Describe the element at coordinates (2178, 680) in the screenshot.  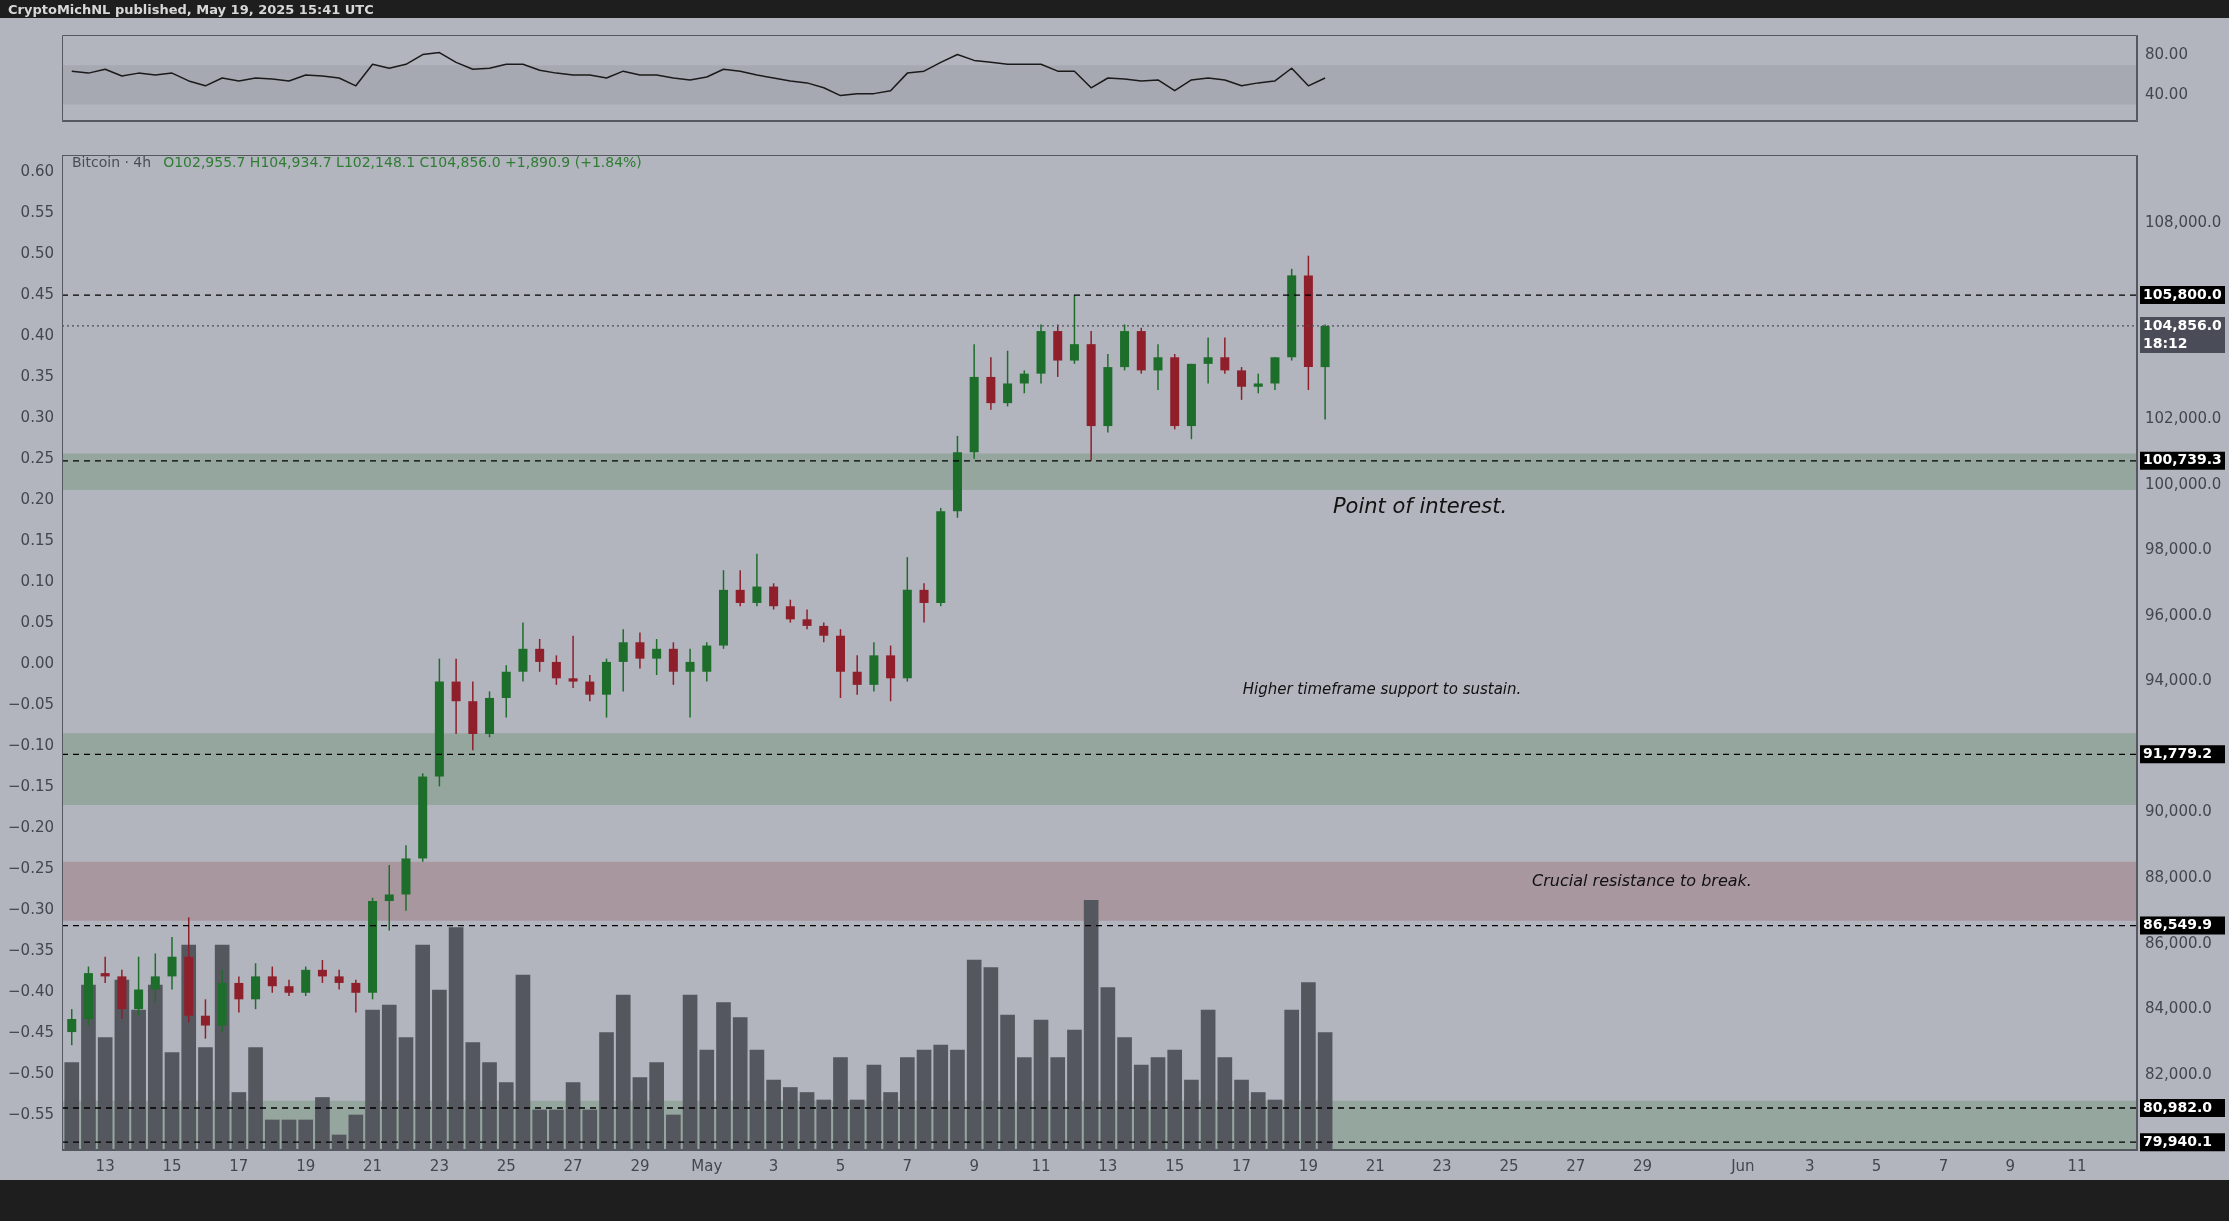
I see `y-tick-label: 94,000.0` at that location.